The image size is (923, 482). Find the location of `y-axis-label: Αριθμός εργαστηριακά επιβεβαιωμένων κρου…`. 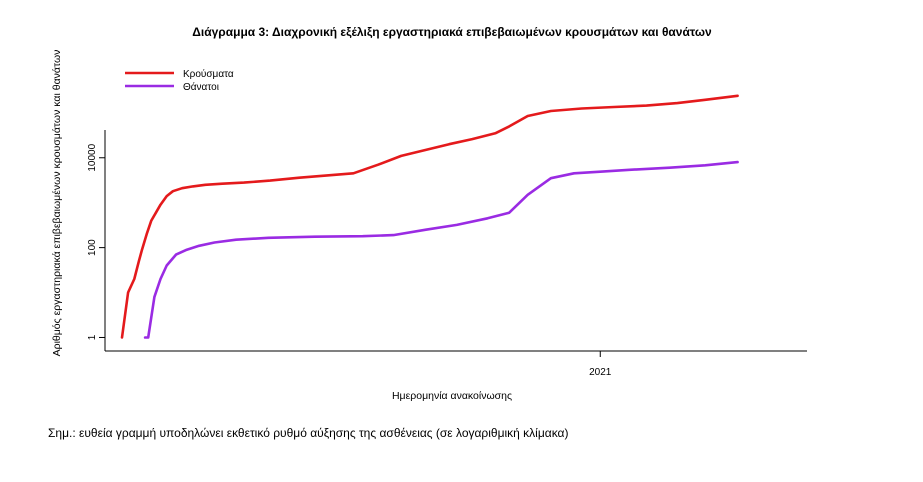

y-axis-label: Αριθμός εργαστηριακά επιβεβαιωμένων κρου… is located at coordinates (57, 203).